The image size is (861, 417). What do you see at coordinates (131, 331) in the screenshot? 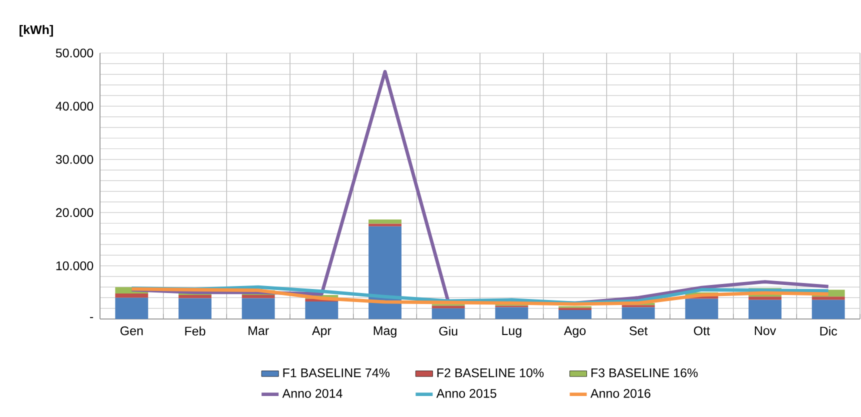
I see `x-tick-label: Gen` at bounding box center [131, 331].